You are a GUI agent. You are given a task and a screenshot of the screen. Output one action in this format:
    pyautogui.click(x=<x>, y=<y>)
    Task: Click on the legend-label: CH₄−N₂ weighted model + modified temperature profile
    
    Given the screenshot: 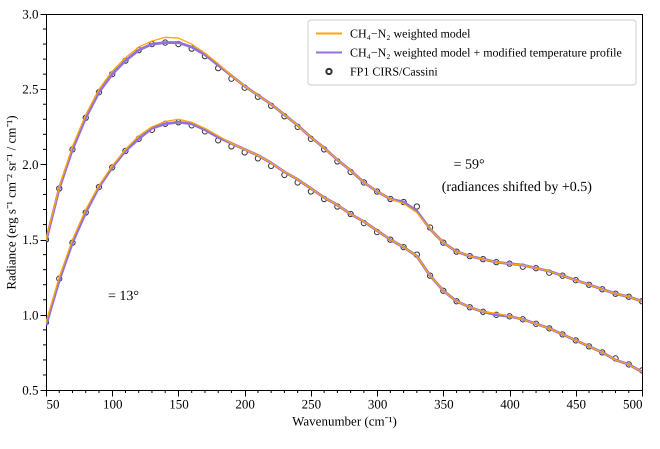 What is the action you would take?
    pyautogui.click(x=486, y=53)
    